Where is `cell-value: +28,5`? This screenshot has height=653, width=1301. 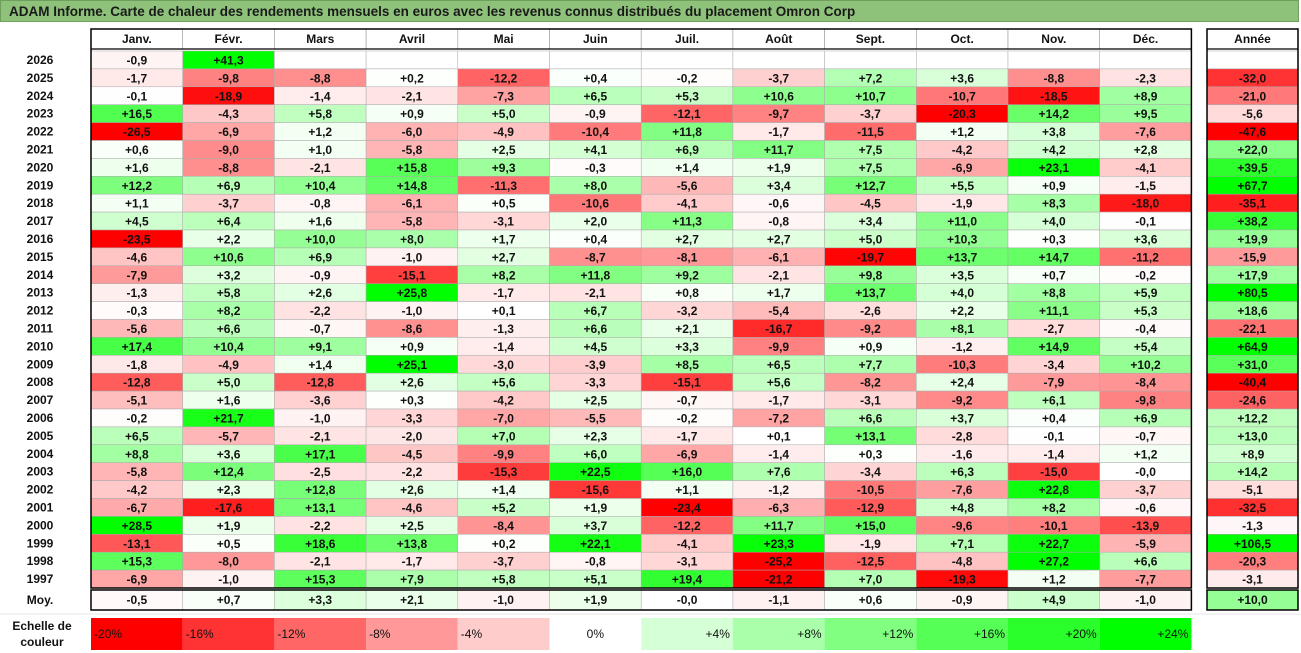
cell-value: +28,5 is located at coordinates (137, 526).